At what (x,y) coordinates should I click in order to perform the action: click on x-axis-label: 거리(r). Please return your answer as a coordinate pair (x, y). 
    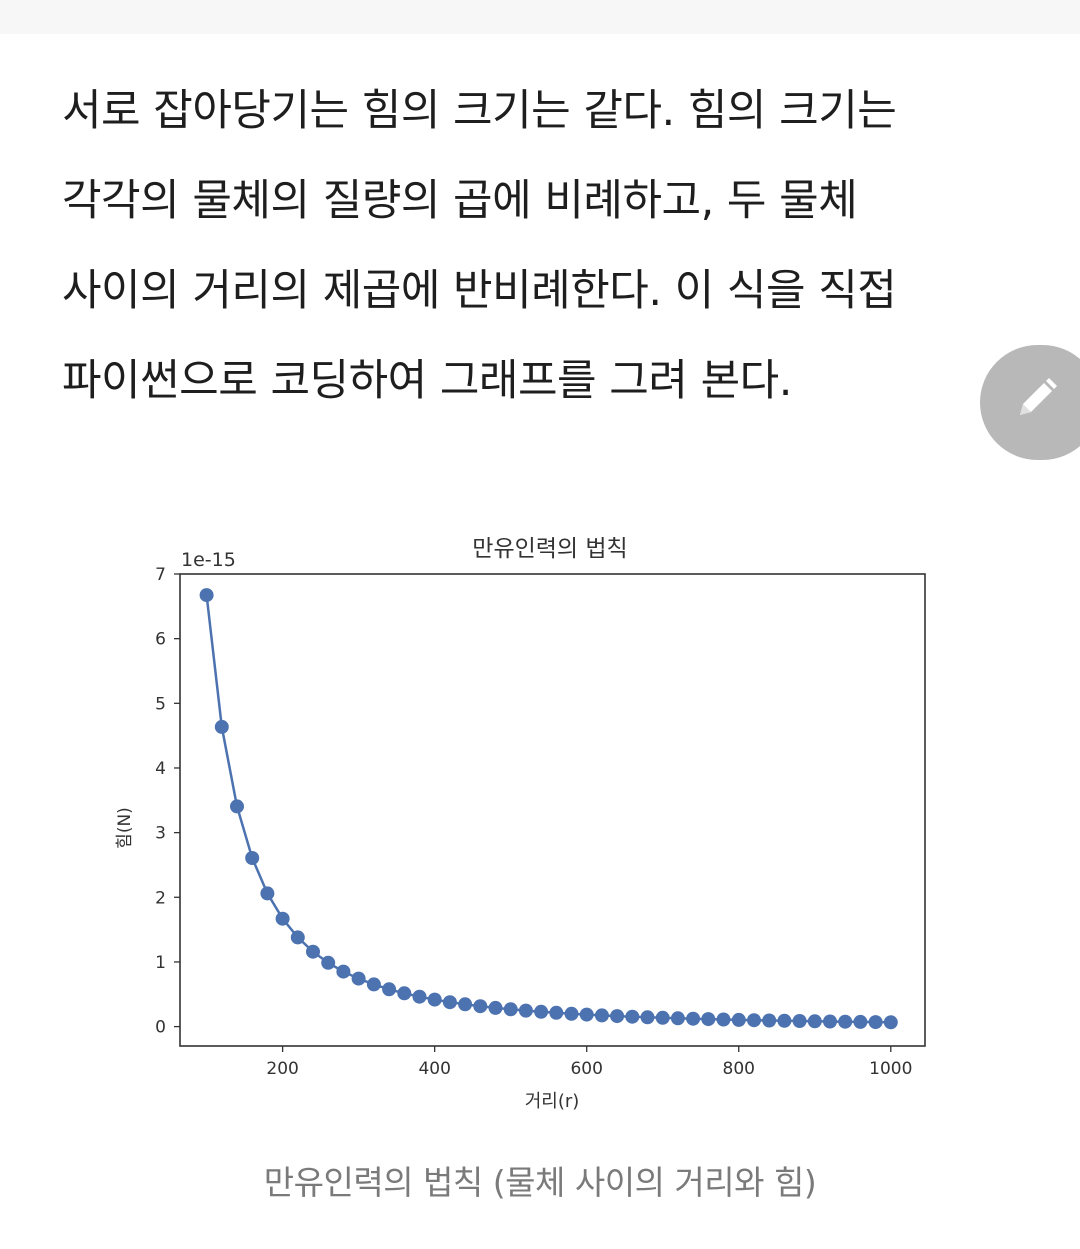
    Looking at the image, I should click on (552, 1101).